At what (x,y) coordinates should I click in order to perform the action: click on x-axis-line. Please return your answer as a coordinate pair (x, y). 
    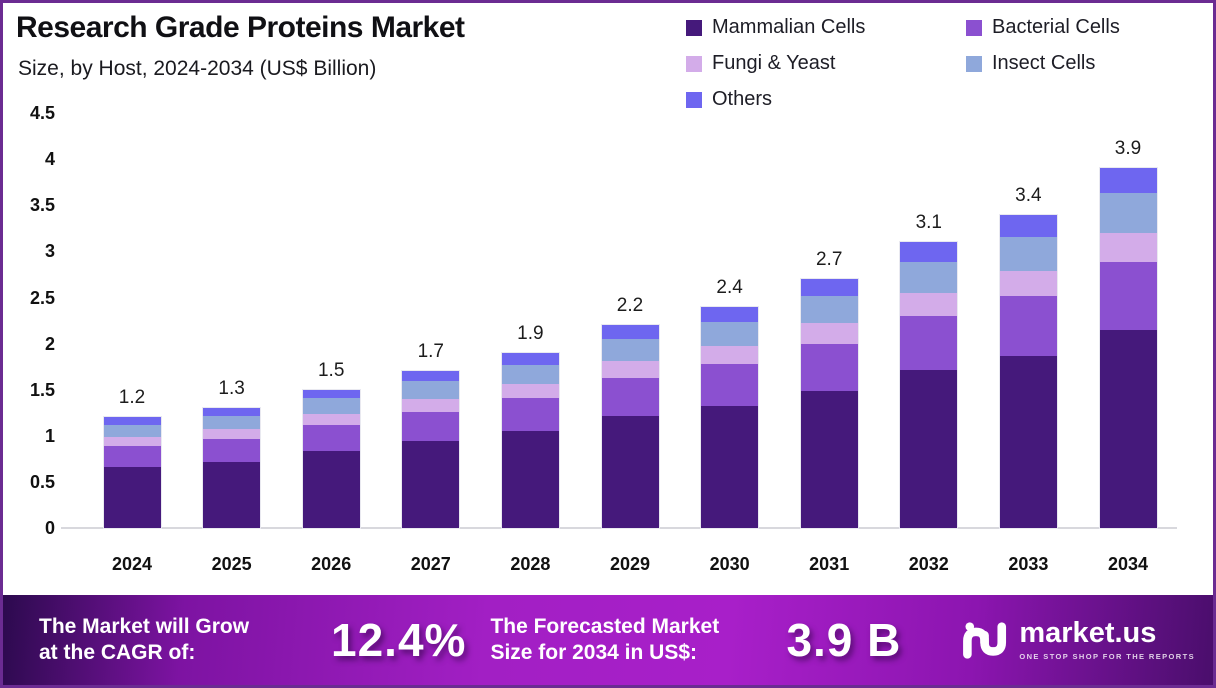
    Looking at the image, I should click on (619, 528).